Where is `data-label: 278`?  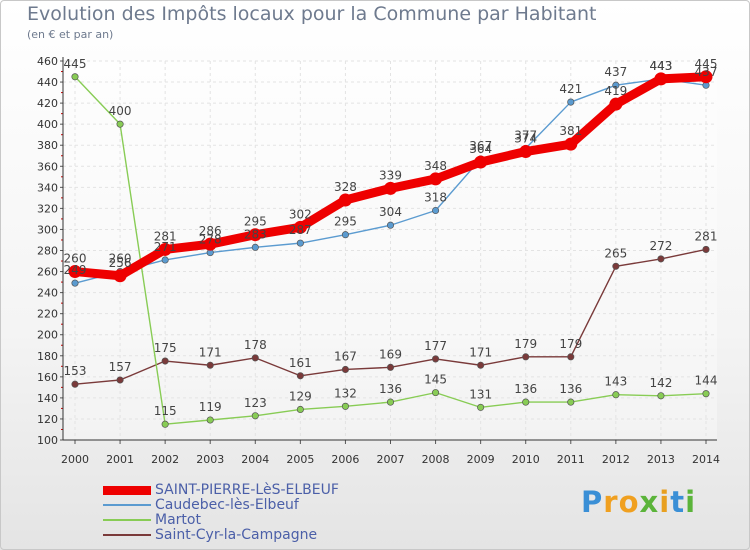 data-label: 278 is located at coordinates (210, 240).